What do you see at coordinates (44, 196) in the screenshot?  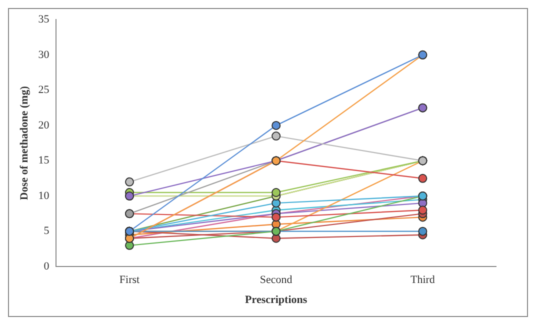 I see `y-tick-label: 10` at bounding box center [44, 196].